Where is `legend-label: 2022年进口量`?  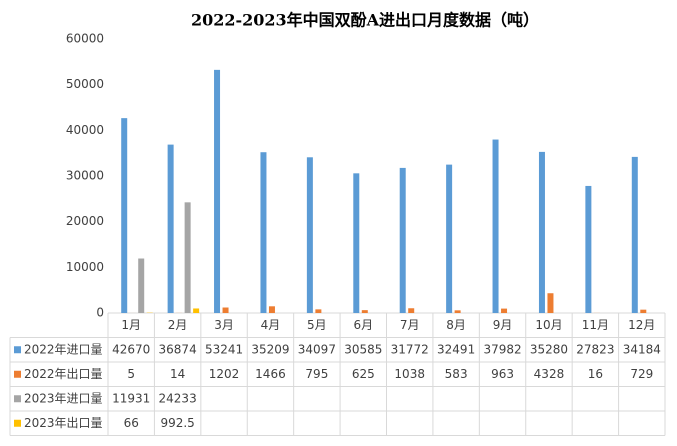 legend-label: 2022年进口量 is located at coordinates (63, 349).